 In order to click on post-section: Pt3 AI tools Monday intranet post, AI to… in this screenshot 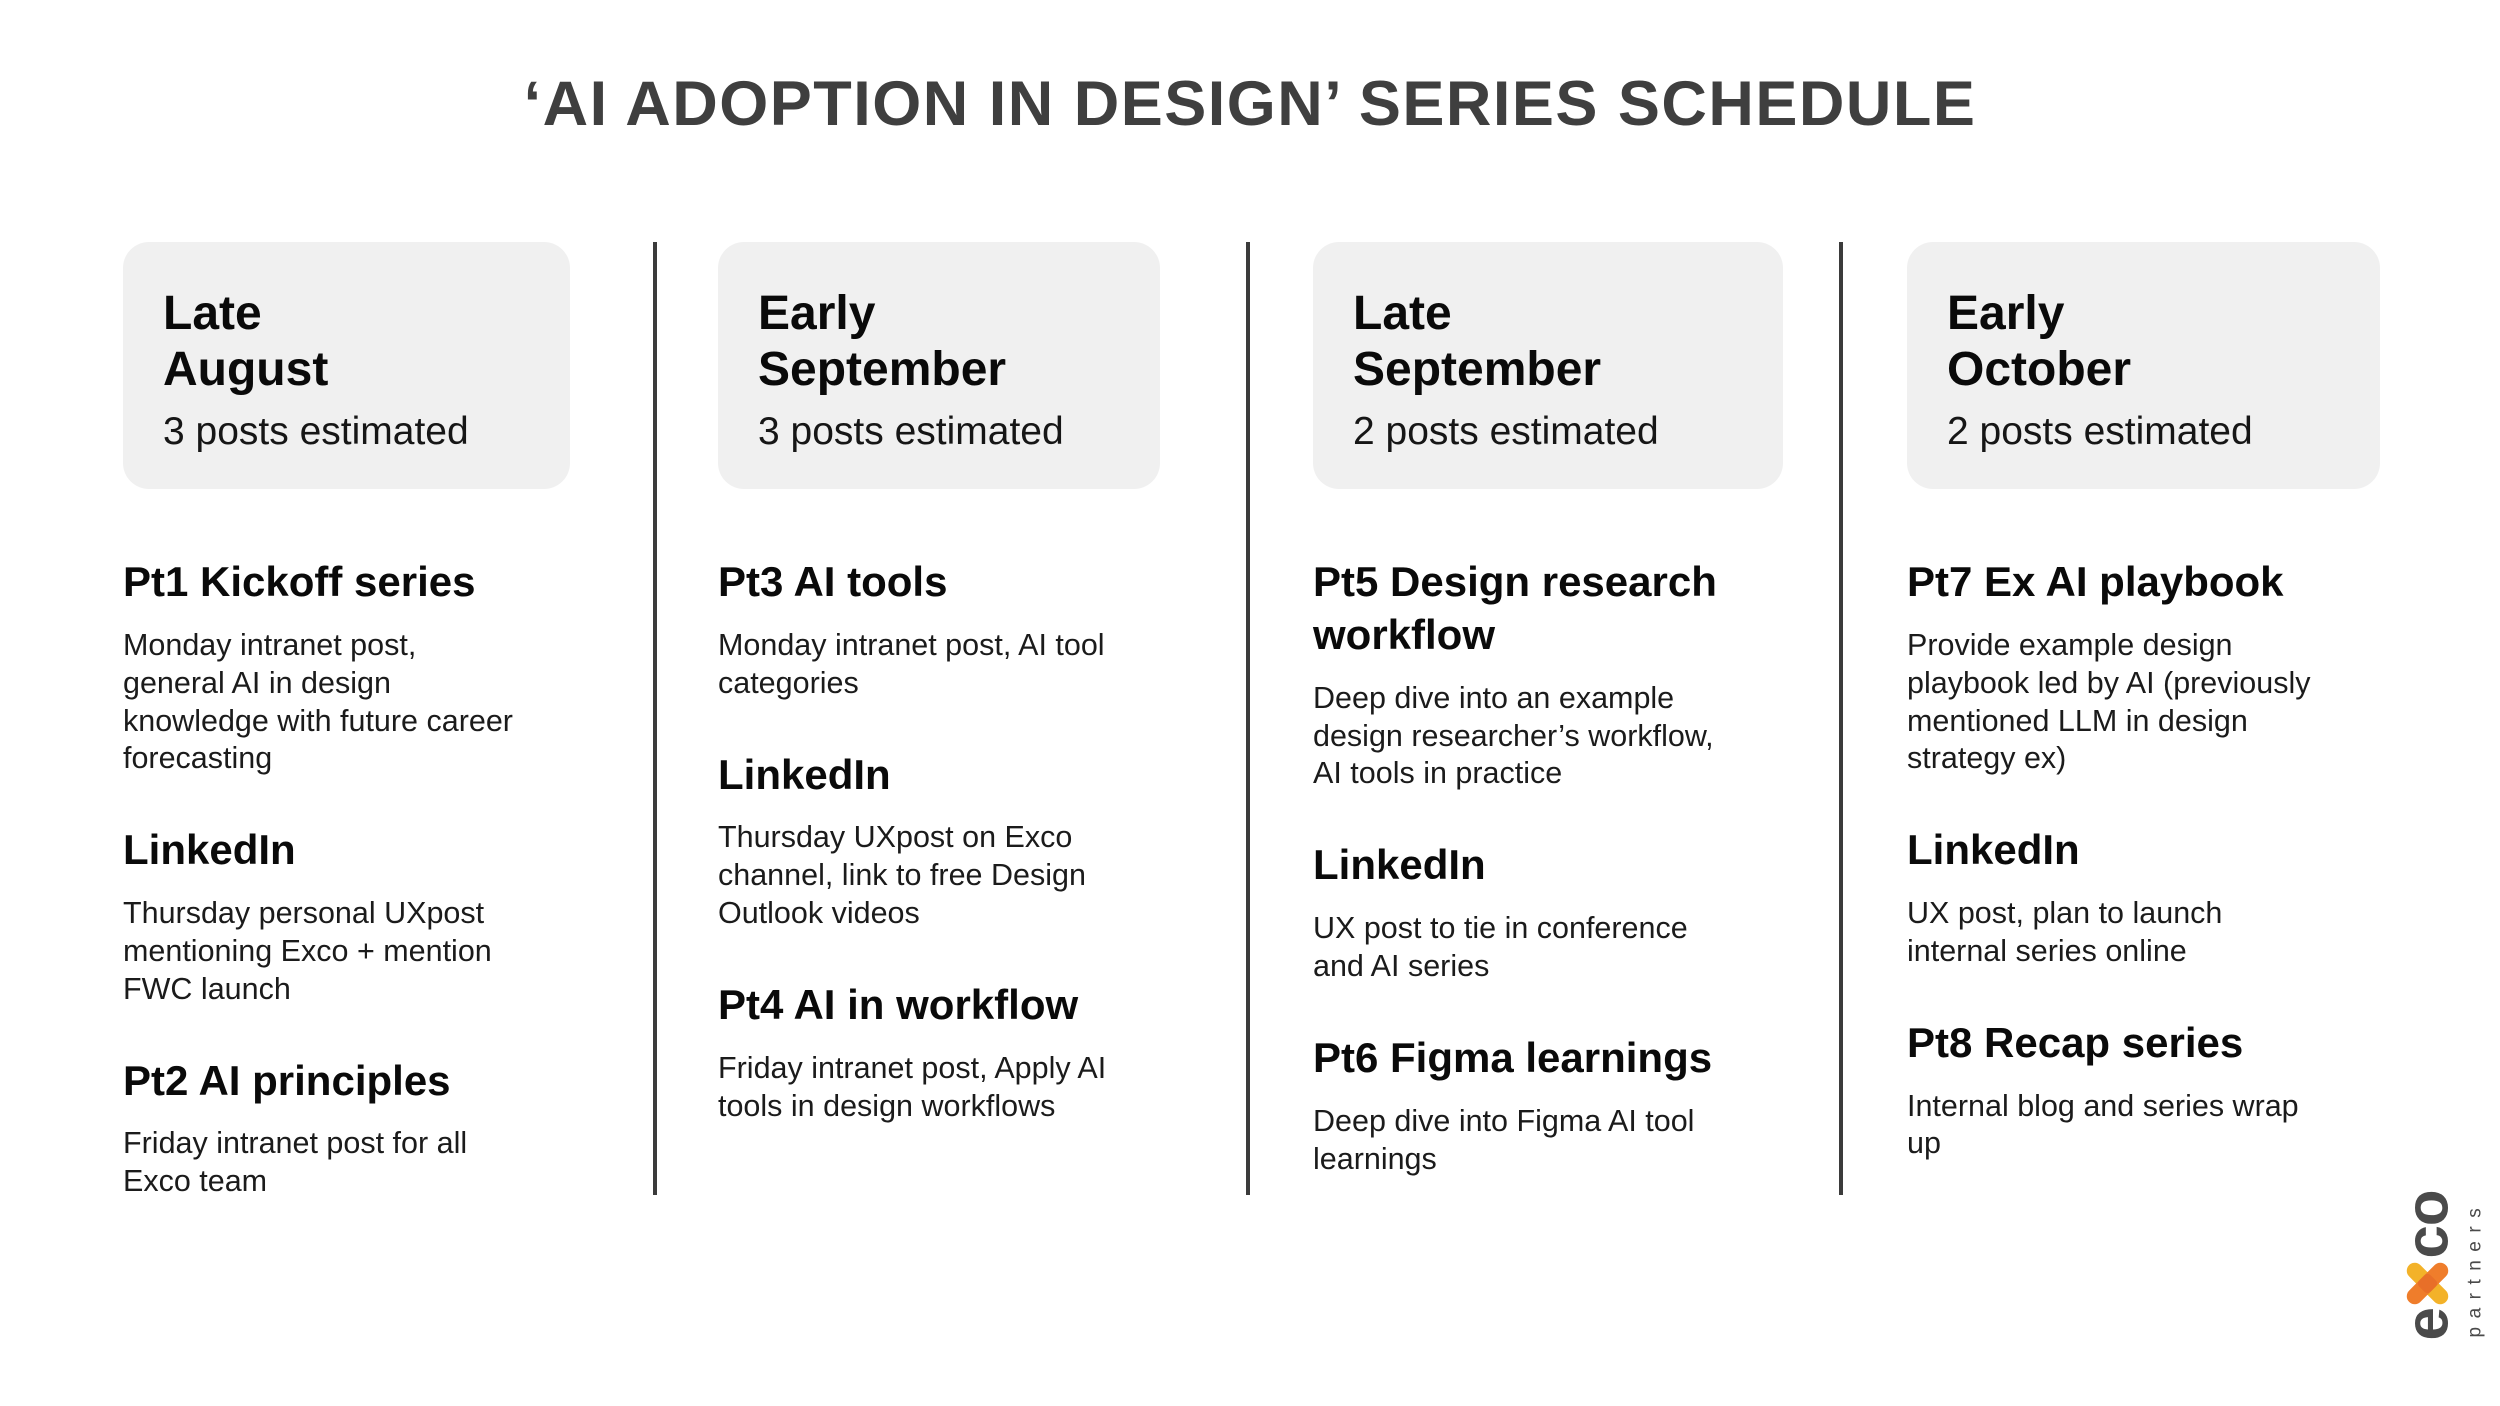, I will do `click(943, 629)`.